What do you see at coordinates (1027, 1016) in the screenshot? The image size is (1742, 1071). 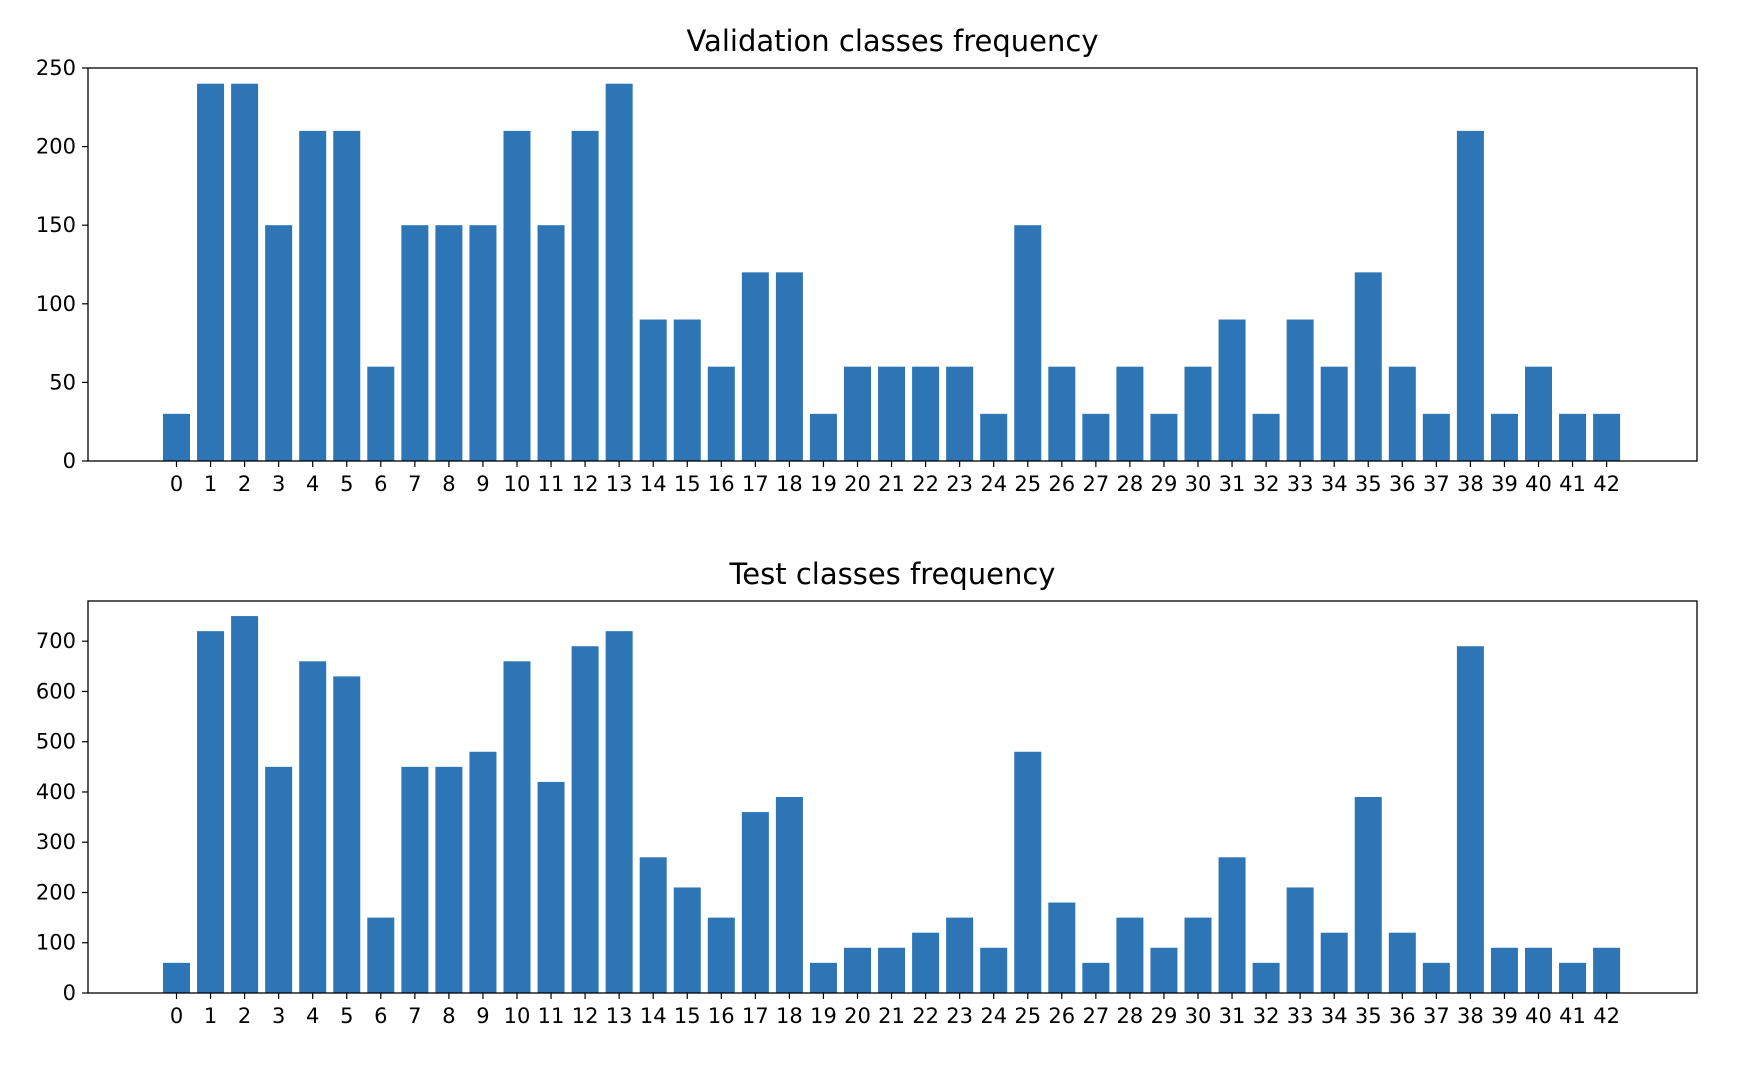 I see `test-x-tick-label: 25` at bounding box center [1027, 1016].